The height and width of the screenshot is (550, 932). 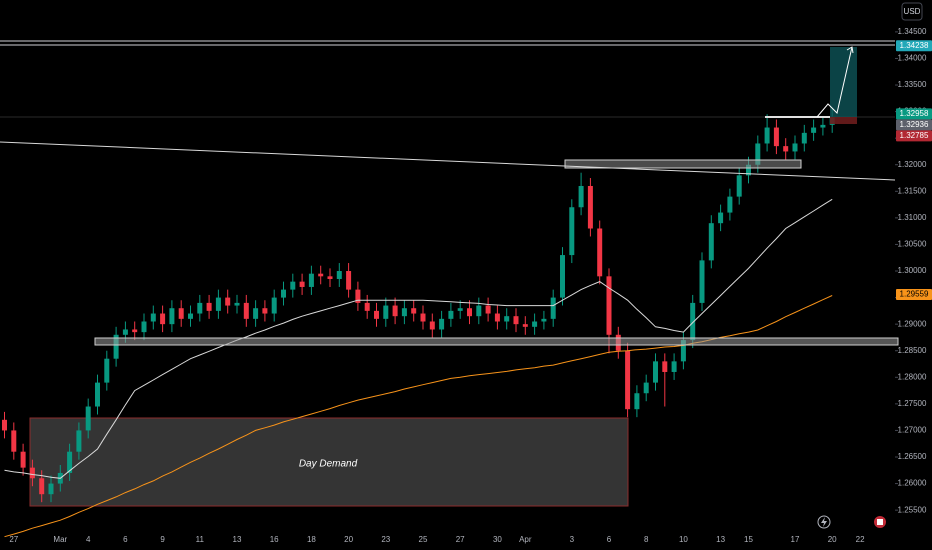 What do you see at coordinates (912, 11) in the screenshot?
I see `currency-box` at bounding box center [912, 11].